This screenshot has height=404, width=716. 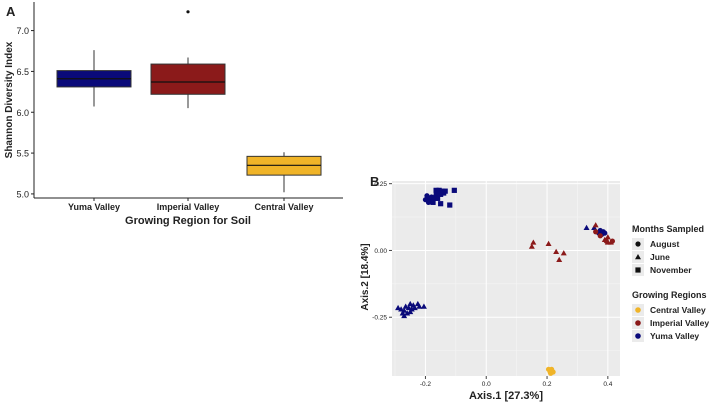 I want to click on legend-regions-items: Central Valley Imperial Valley Yuma Valley, so click(x=670, y=323).